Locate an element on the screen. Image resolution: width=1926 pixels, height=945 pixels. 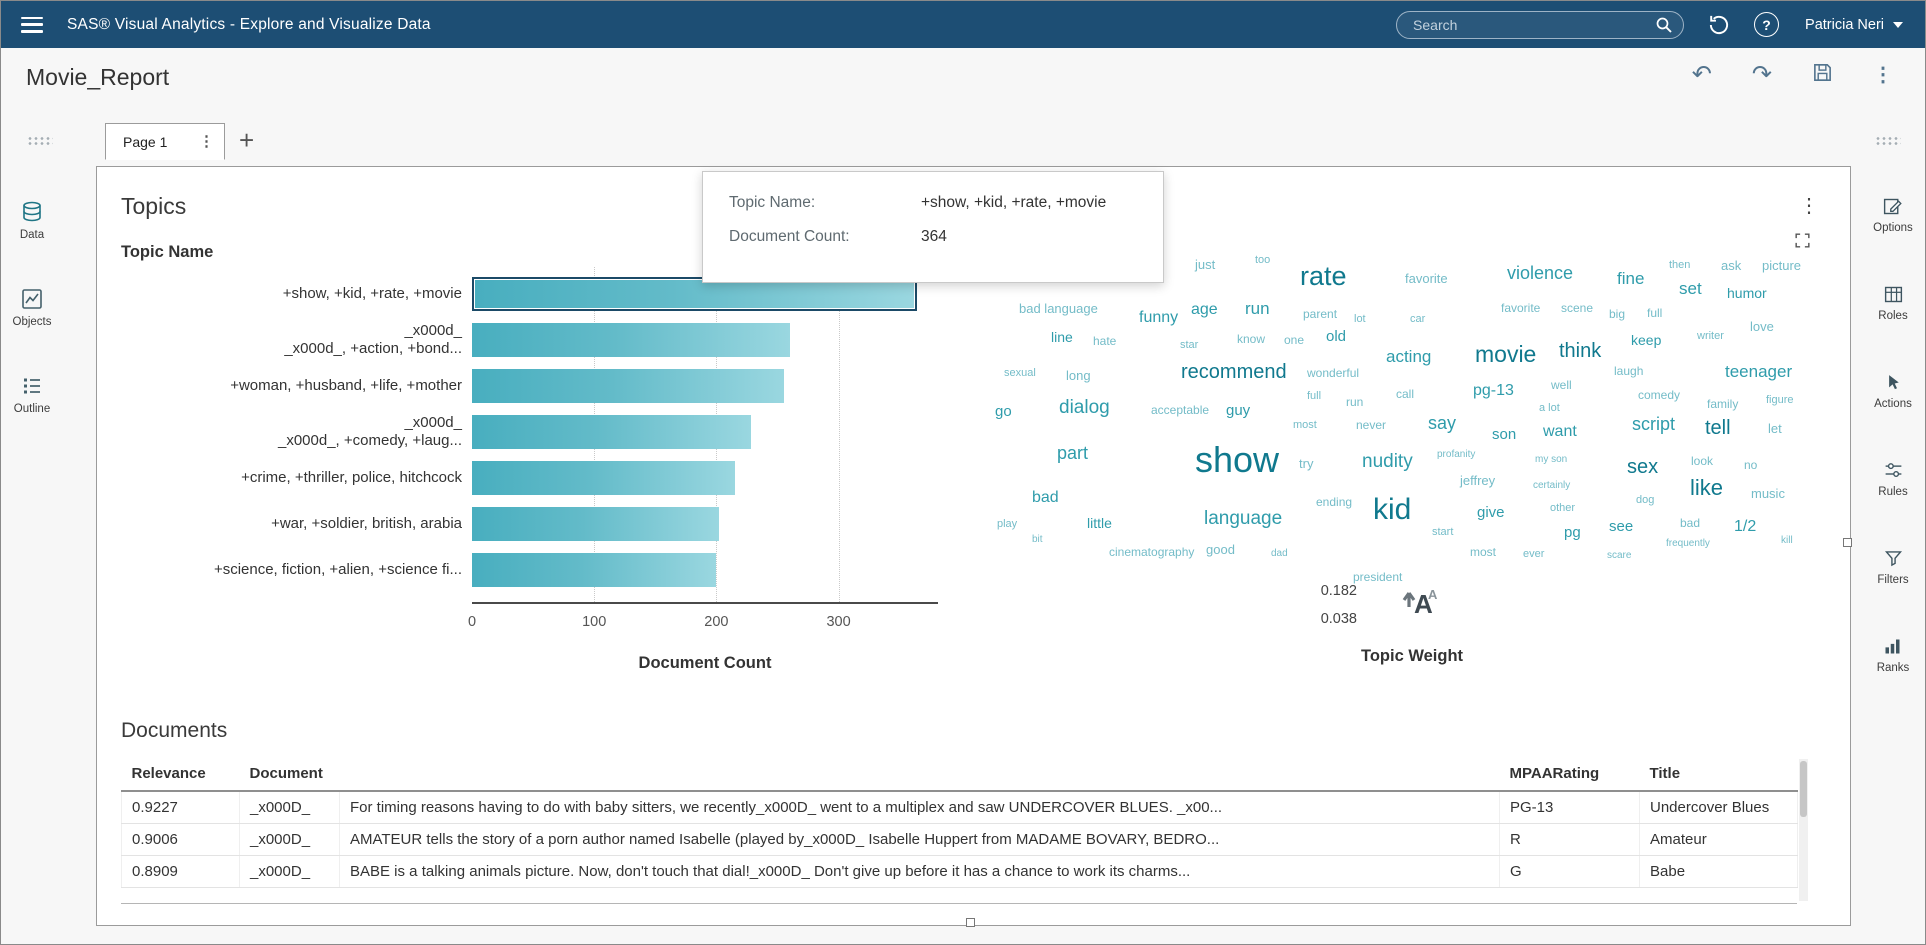
wordcloud-word: a lot is located at coordinates (1549, 408).